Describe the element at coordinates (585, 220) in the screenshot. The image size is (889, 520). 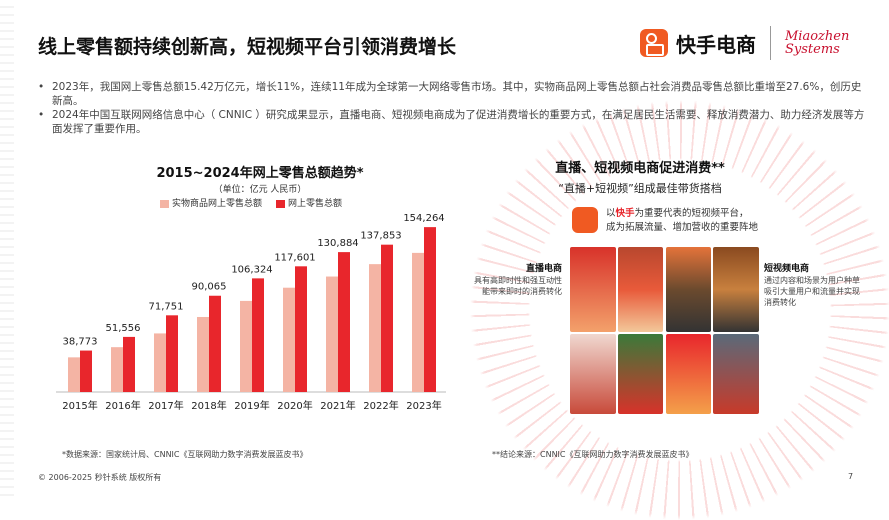
I see `kuaishou-app-icon` at that location.